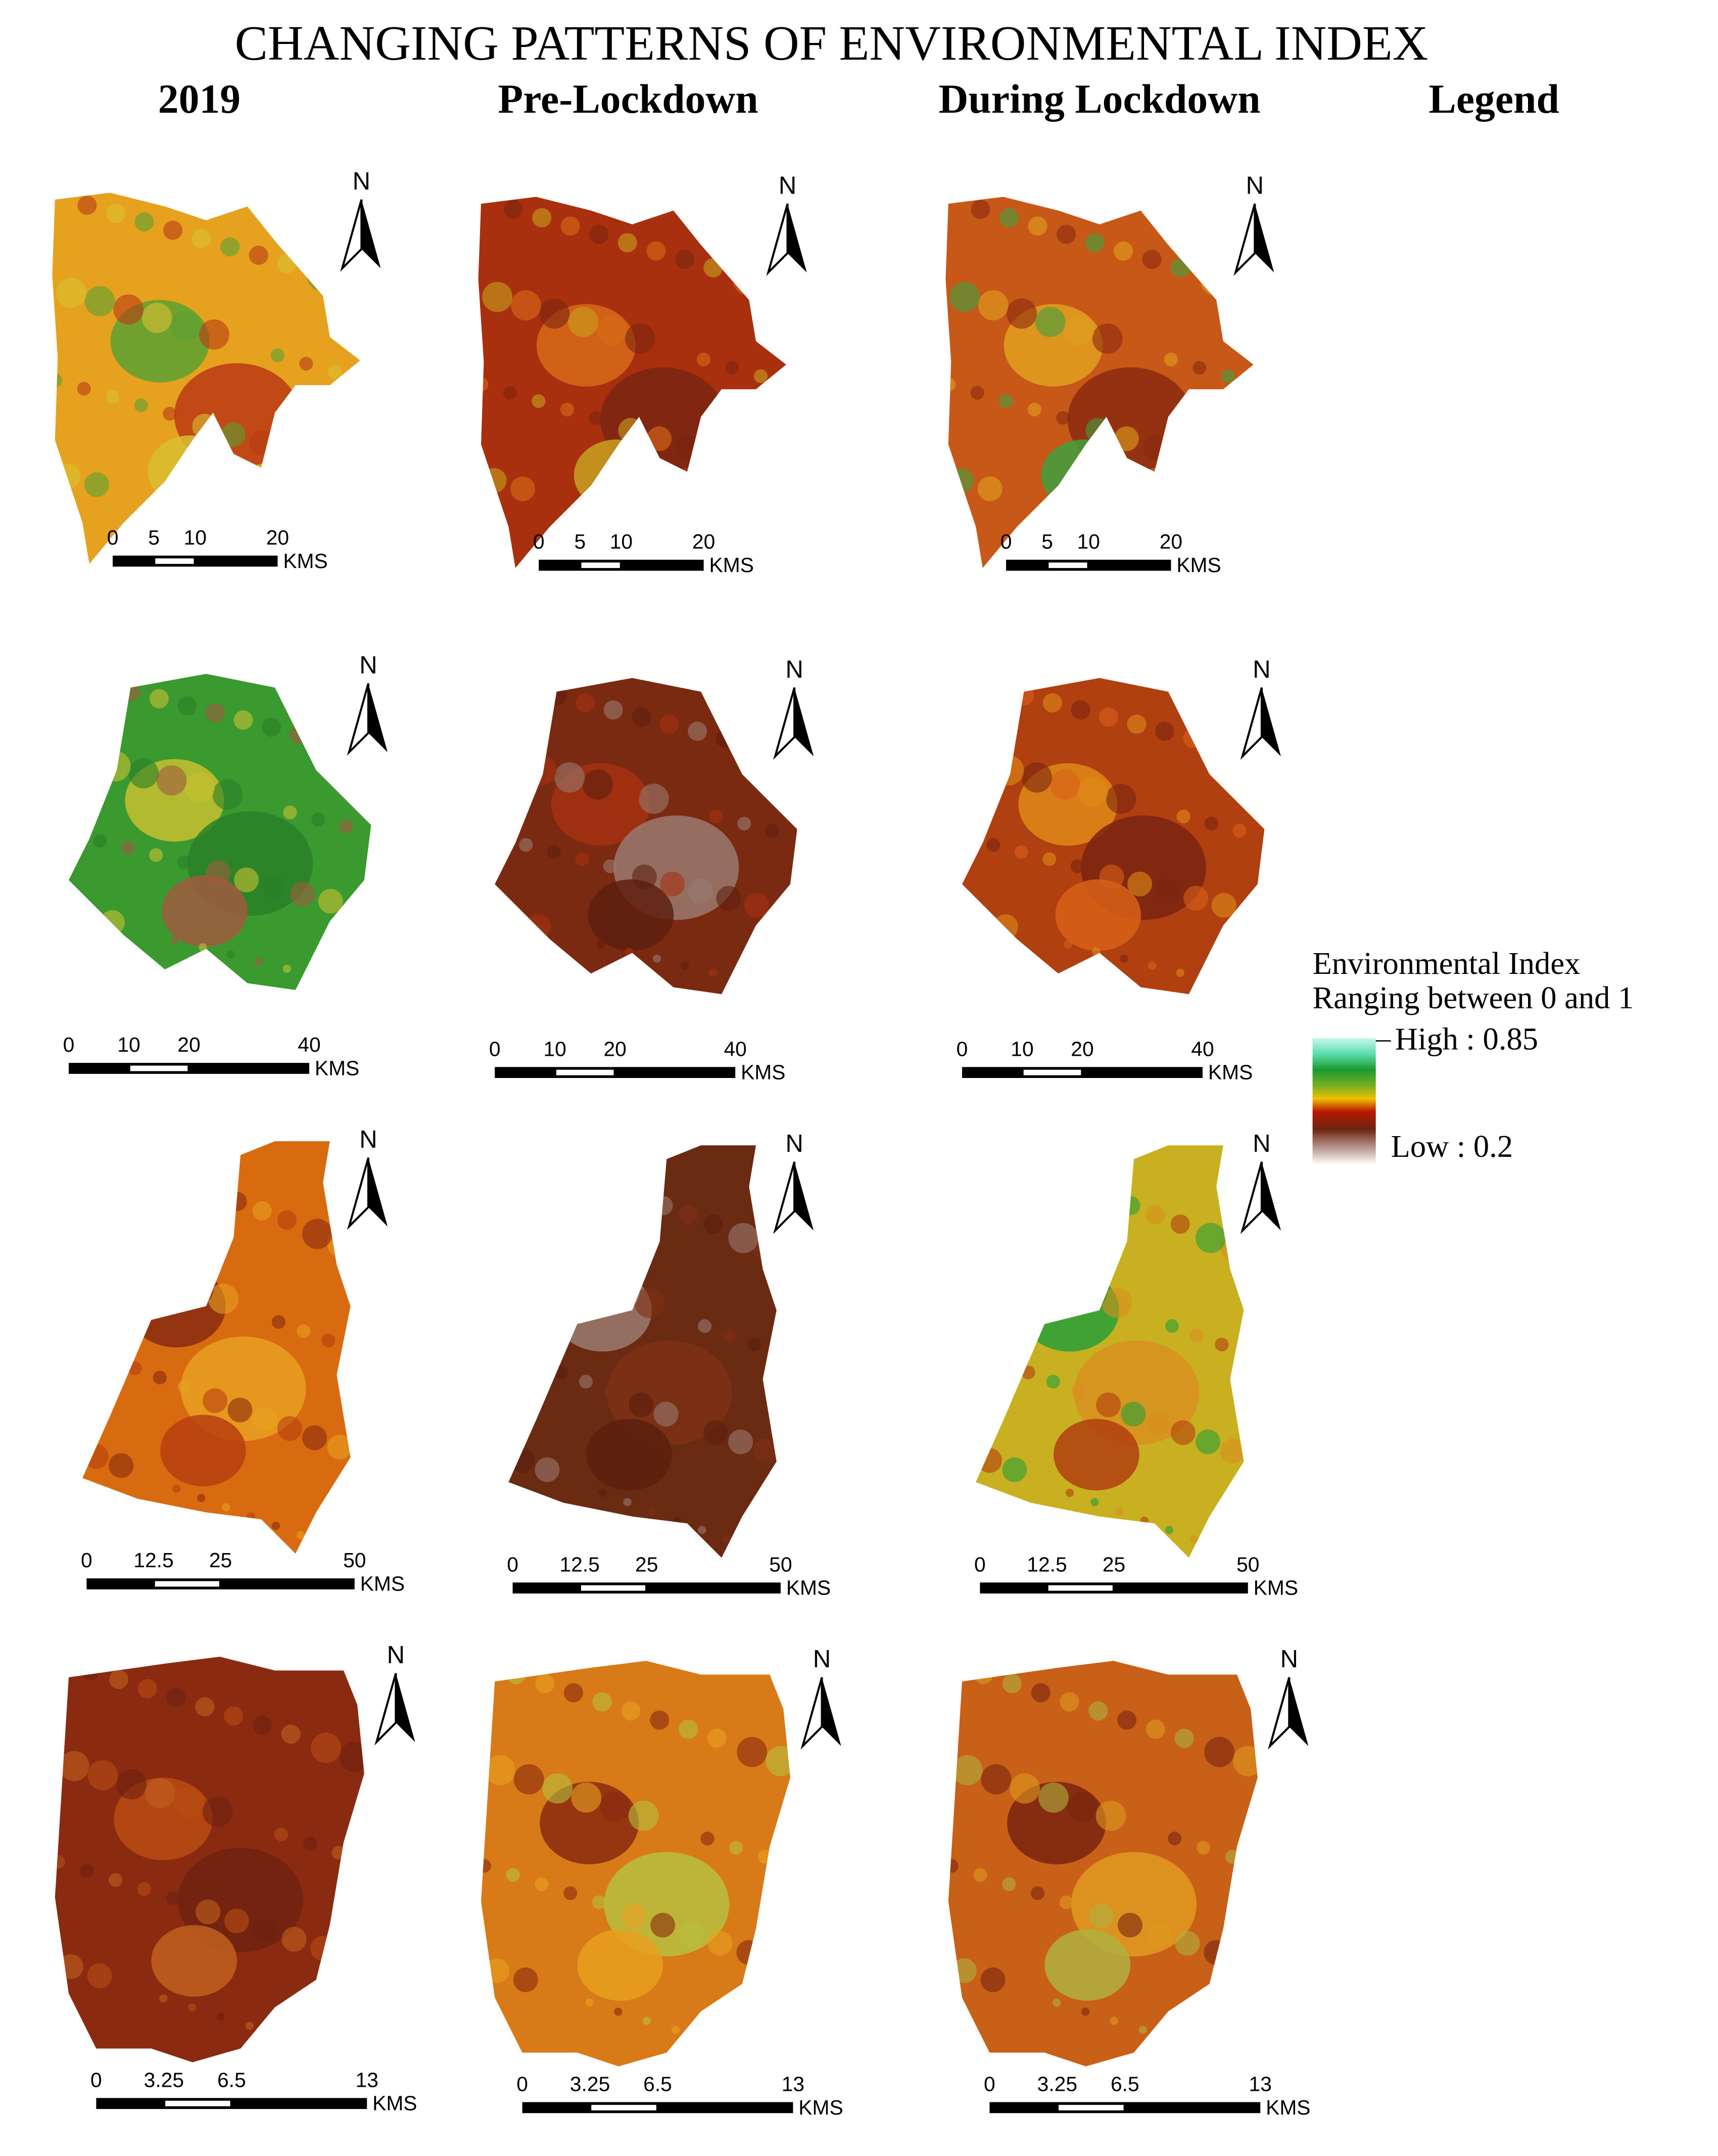 This screenshot has width=1718, height=2156. I want to click on scale-label: 50, so click(780, 1564).